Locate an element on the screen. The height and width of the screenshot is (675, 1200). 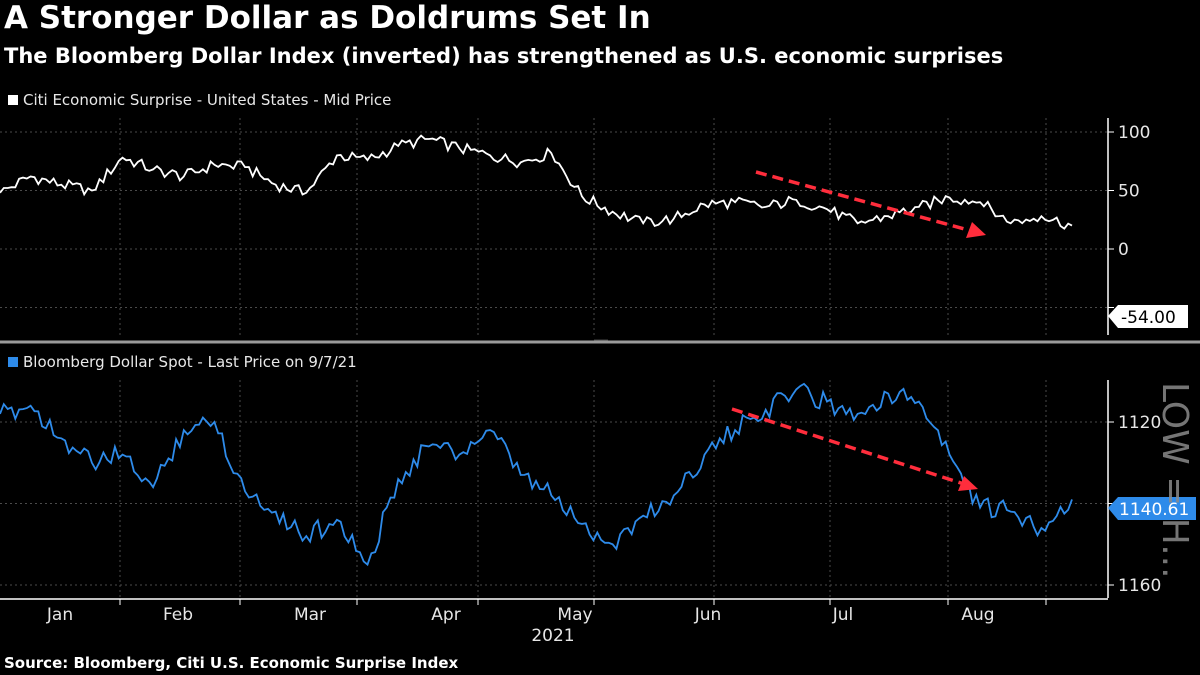
lower-last-value: 1140.61 is located at coordinates (1154, 510).